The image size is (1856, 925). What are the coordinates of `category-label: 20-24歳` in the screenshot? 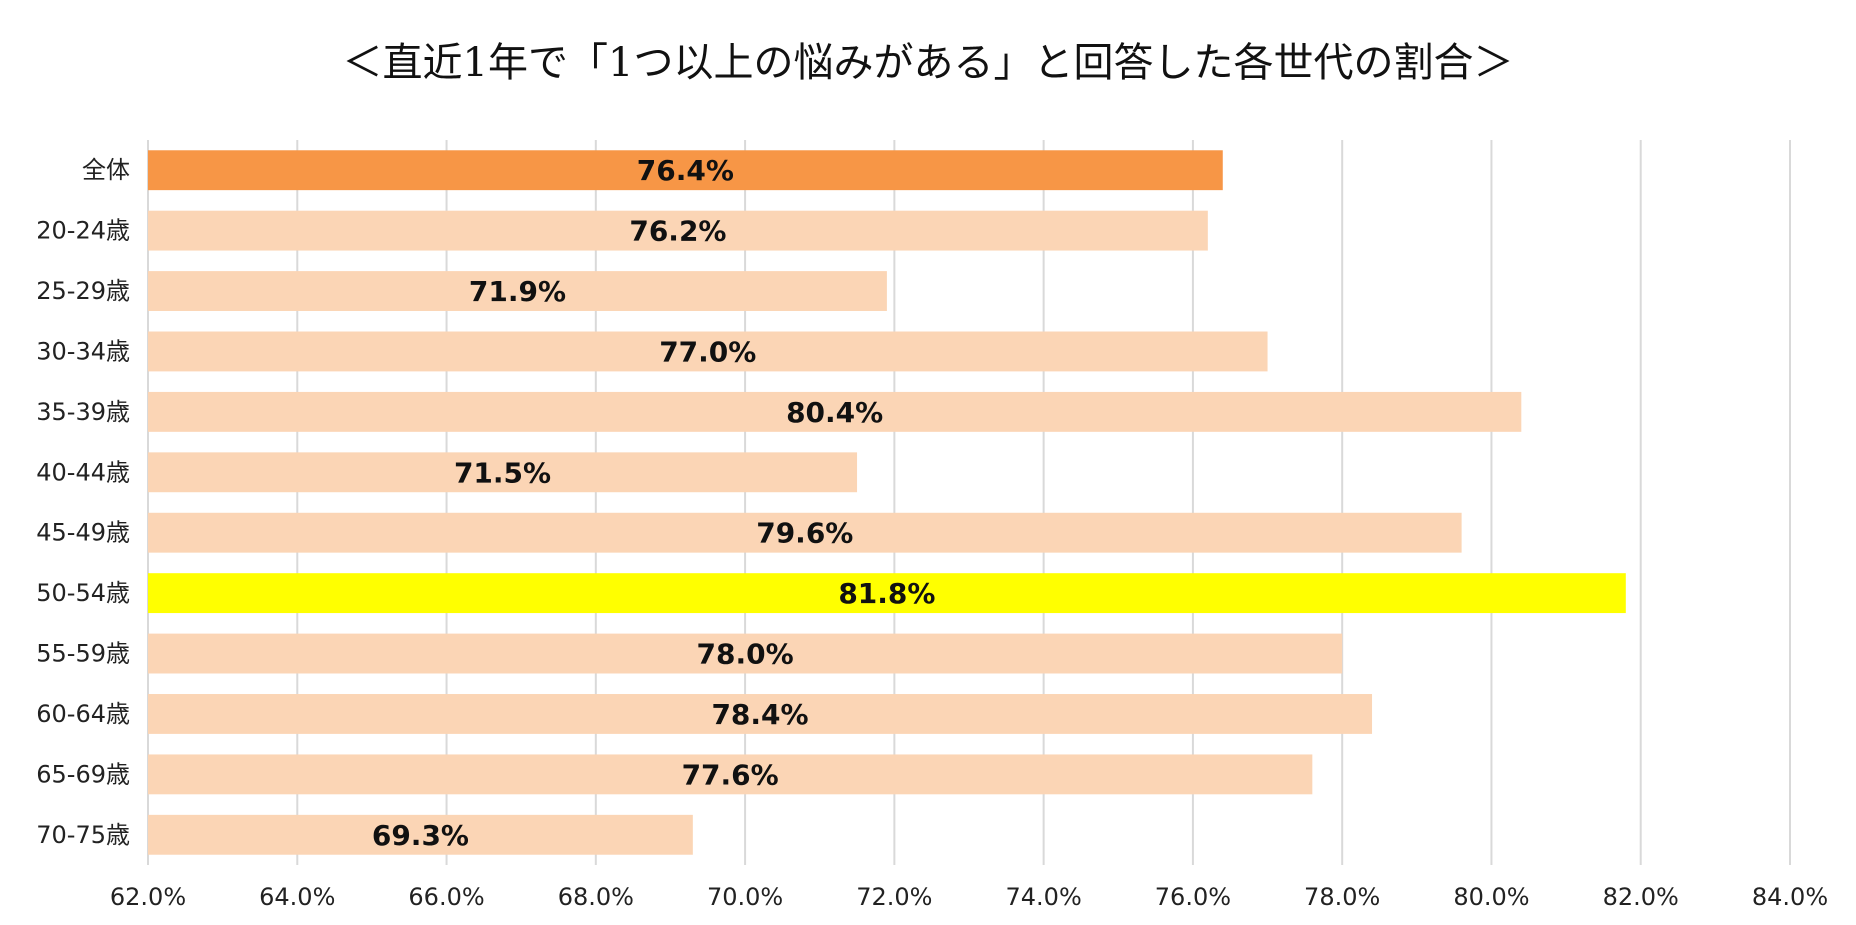 It's located at (83, 231).